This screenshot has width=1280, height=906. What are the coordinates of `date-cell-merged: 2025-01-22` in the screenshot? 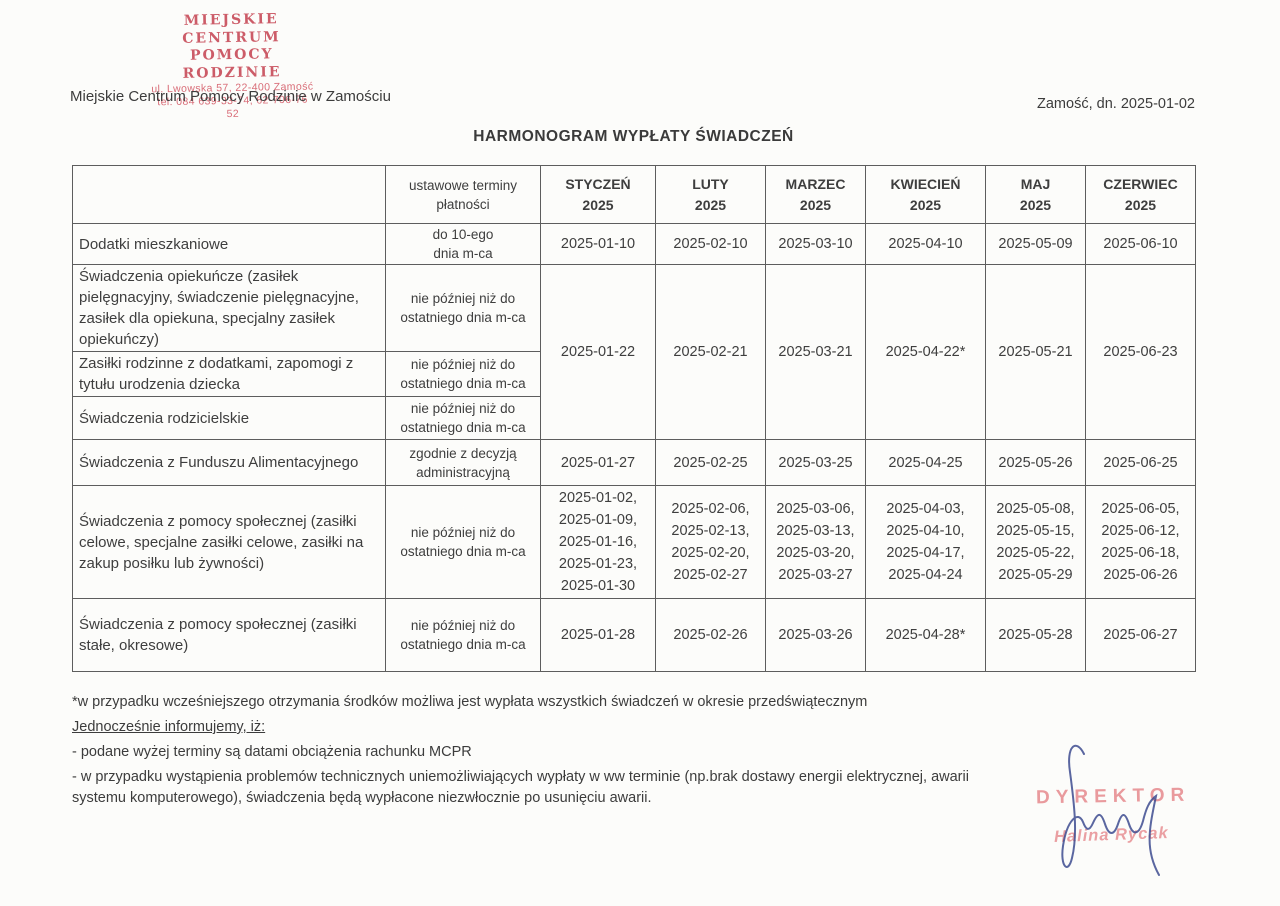 It's located at (598, 352).